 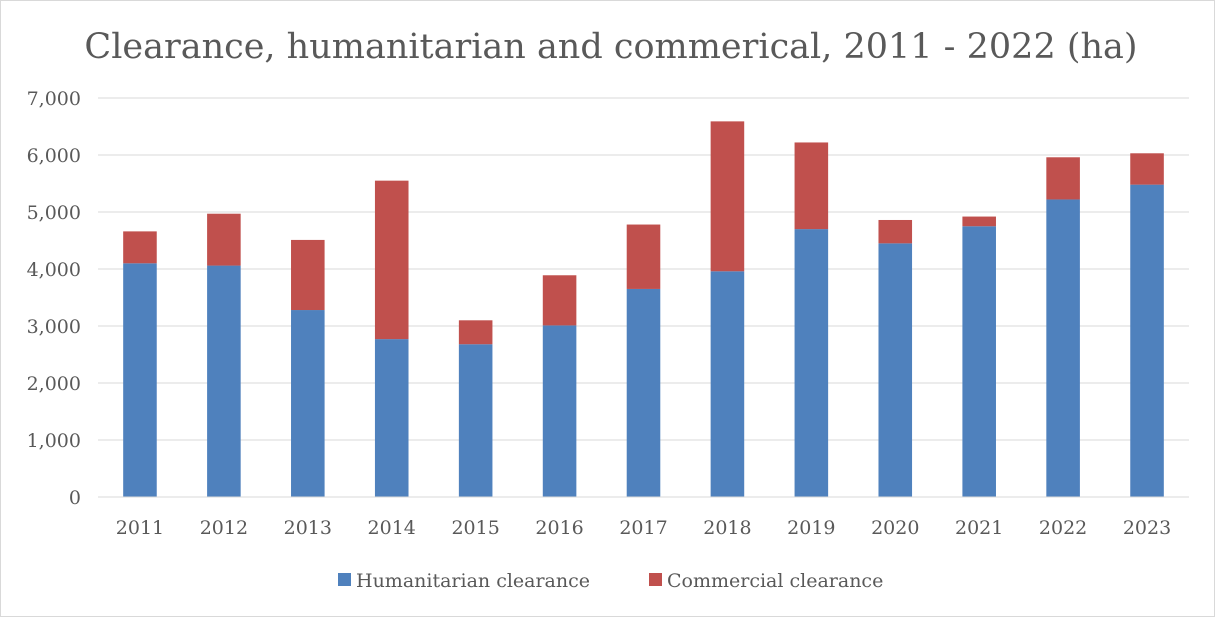 What do you see at coordinates (1147, 340) in the screenshot?
I see `bar-segment-humanitarian-2023` at bounding box center [1147, 340].